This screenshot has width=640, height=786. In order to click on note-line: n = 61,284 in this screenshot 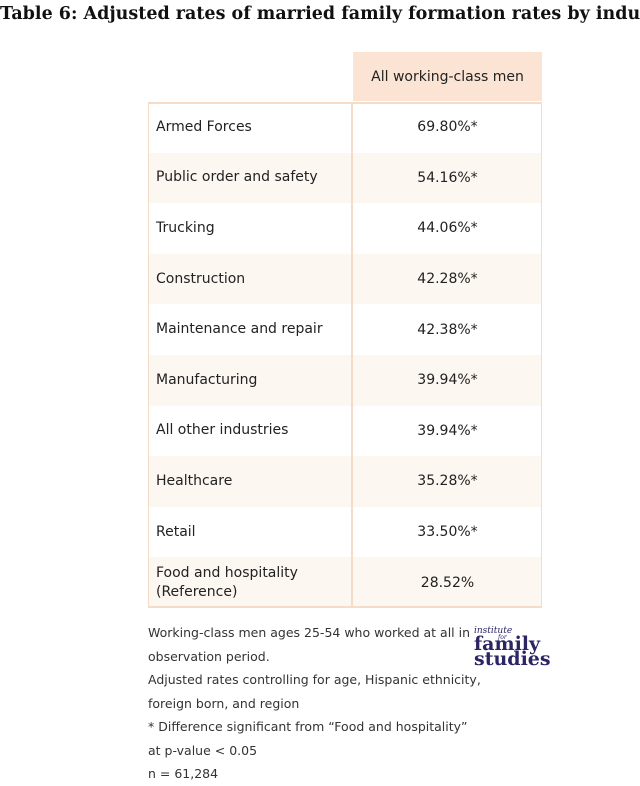, I will do `click(183, 773)`.